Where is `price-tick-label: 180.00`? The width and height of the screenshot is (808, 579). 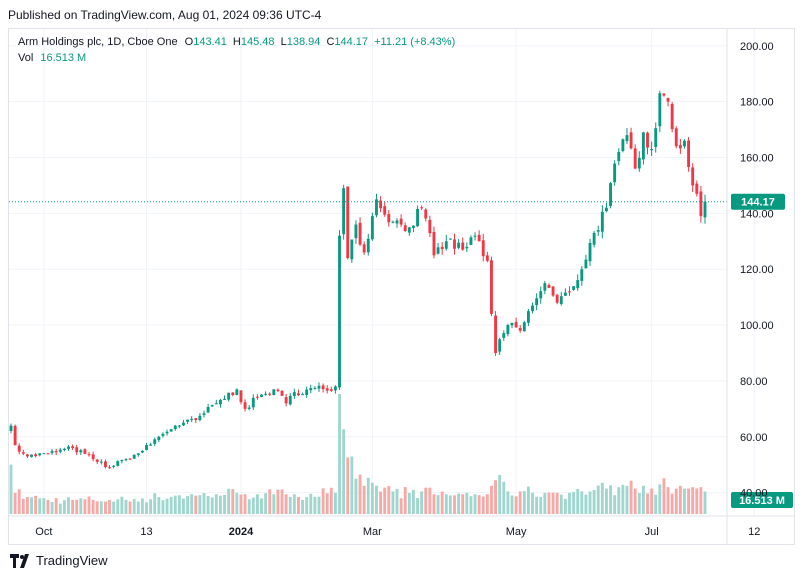
price-tick-label: 180.00 is located at coordinates (757, 103).